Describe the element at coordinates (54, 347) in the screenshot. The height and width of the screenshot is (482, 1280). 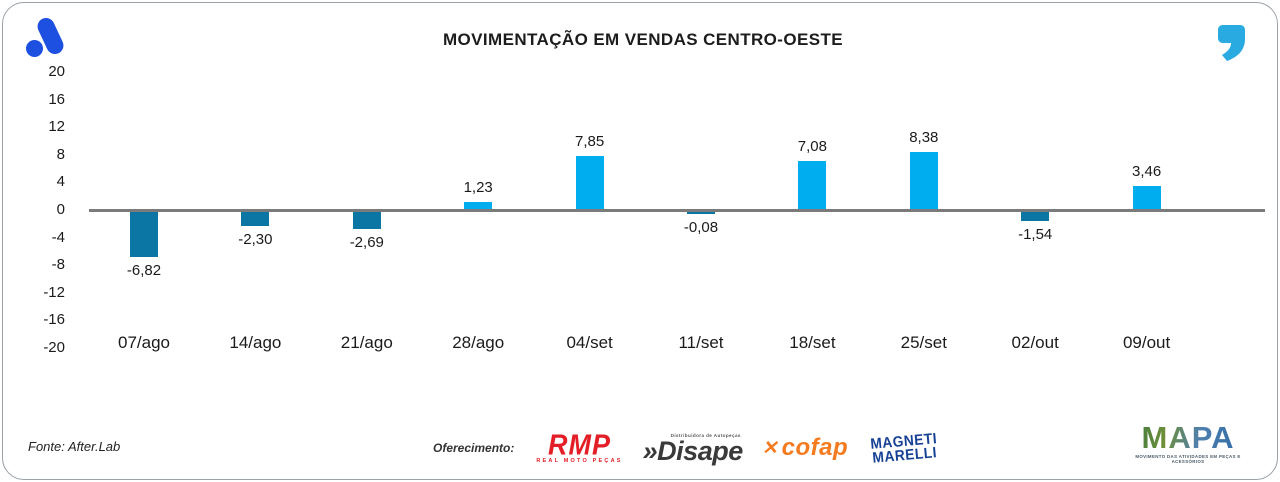
I see `y-tick-label: -20` at that location.